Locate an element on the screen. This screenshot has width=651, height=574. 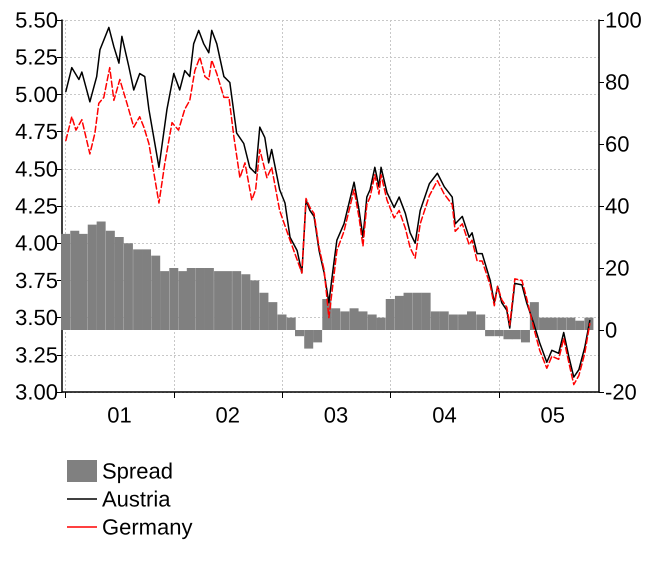
y2-tick-label: 100 is located at coordinates (623, 20).